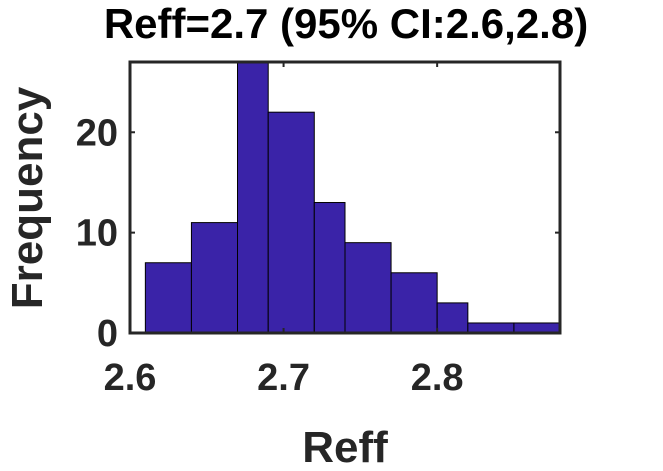 The image size is (663, 471). Describe the element at coordinates (107, 334) in the screenshot. I see `y-tick-label: 0` at that location.